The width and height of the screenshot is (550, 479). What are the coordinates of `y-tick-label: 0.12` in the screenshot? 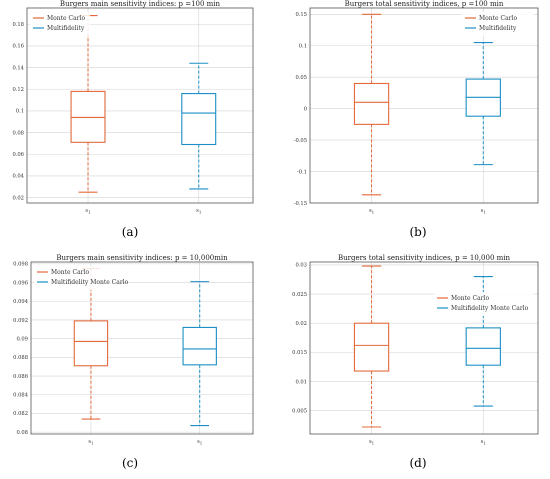 It's located at (18, 90).